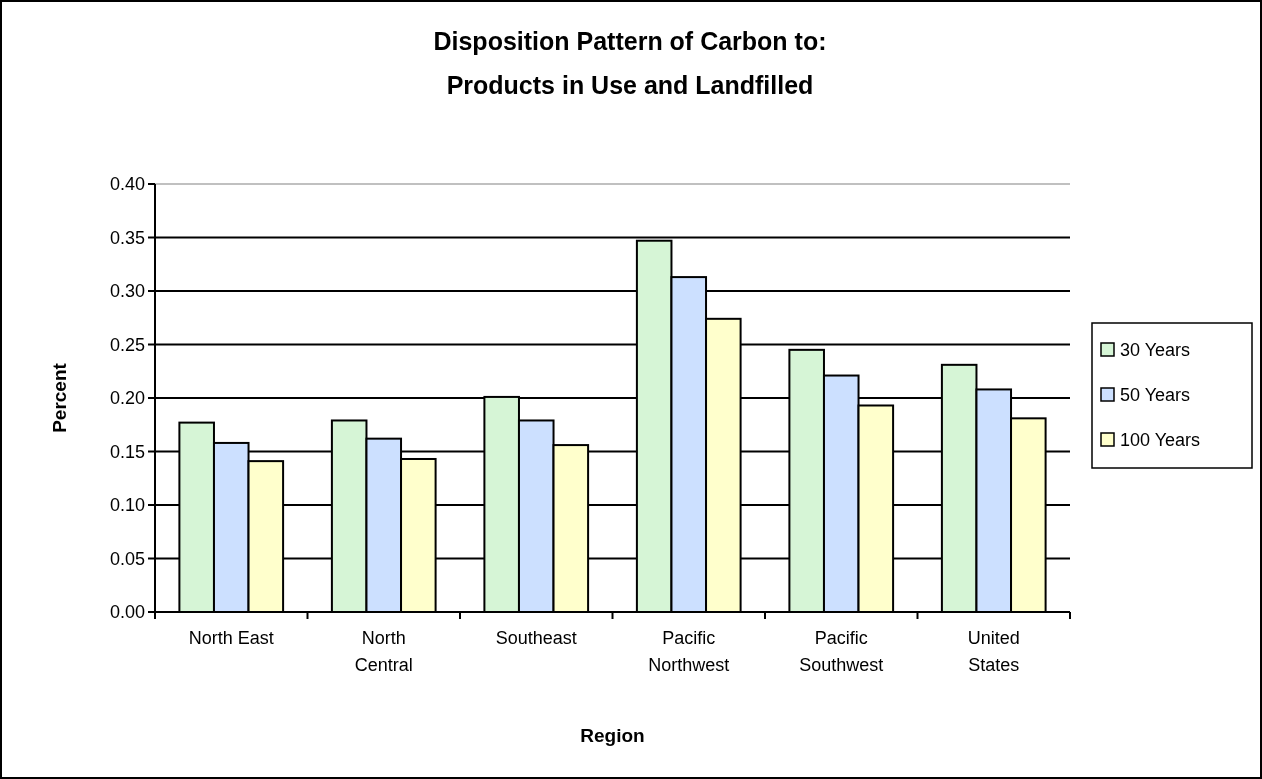  What do you see at coordinates (127, 184) in the screenshot?
I see `y-tick-label: 0.40` at bounding box center [127, 184].